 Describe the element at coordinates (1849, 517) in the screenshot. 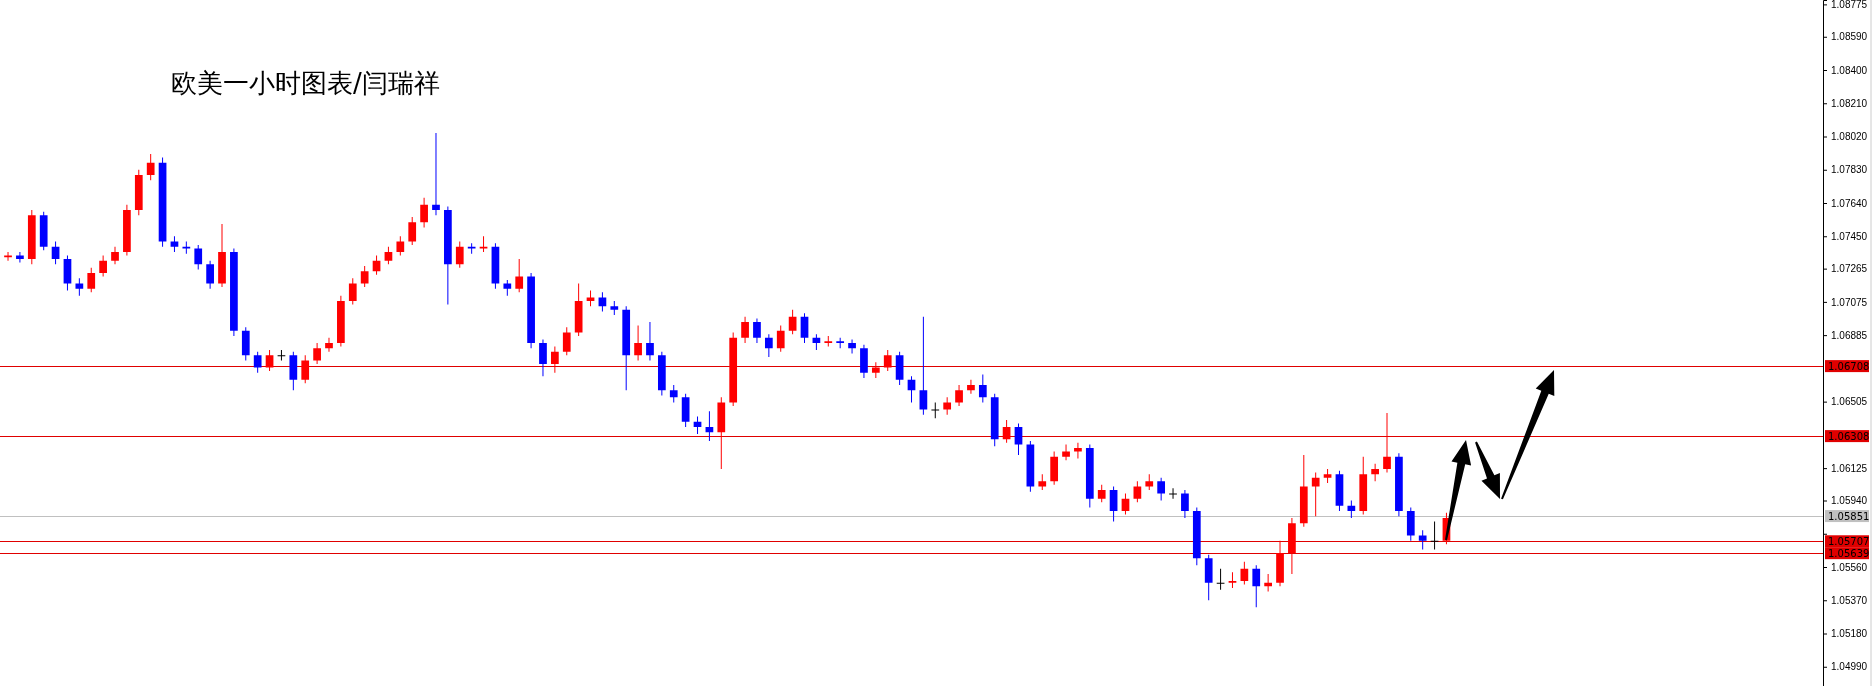

I see `ref-line-label: 1.05851` at that location.